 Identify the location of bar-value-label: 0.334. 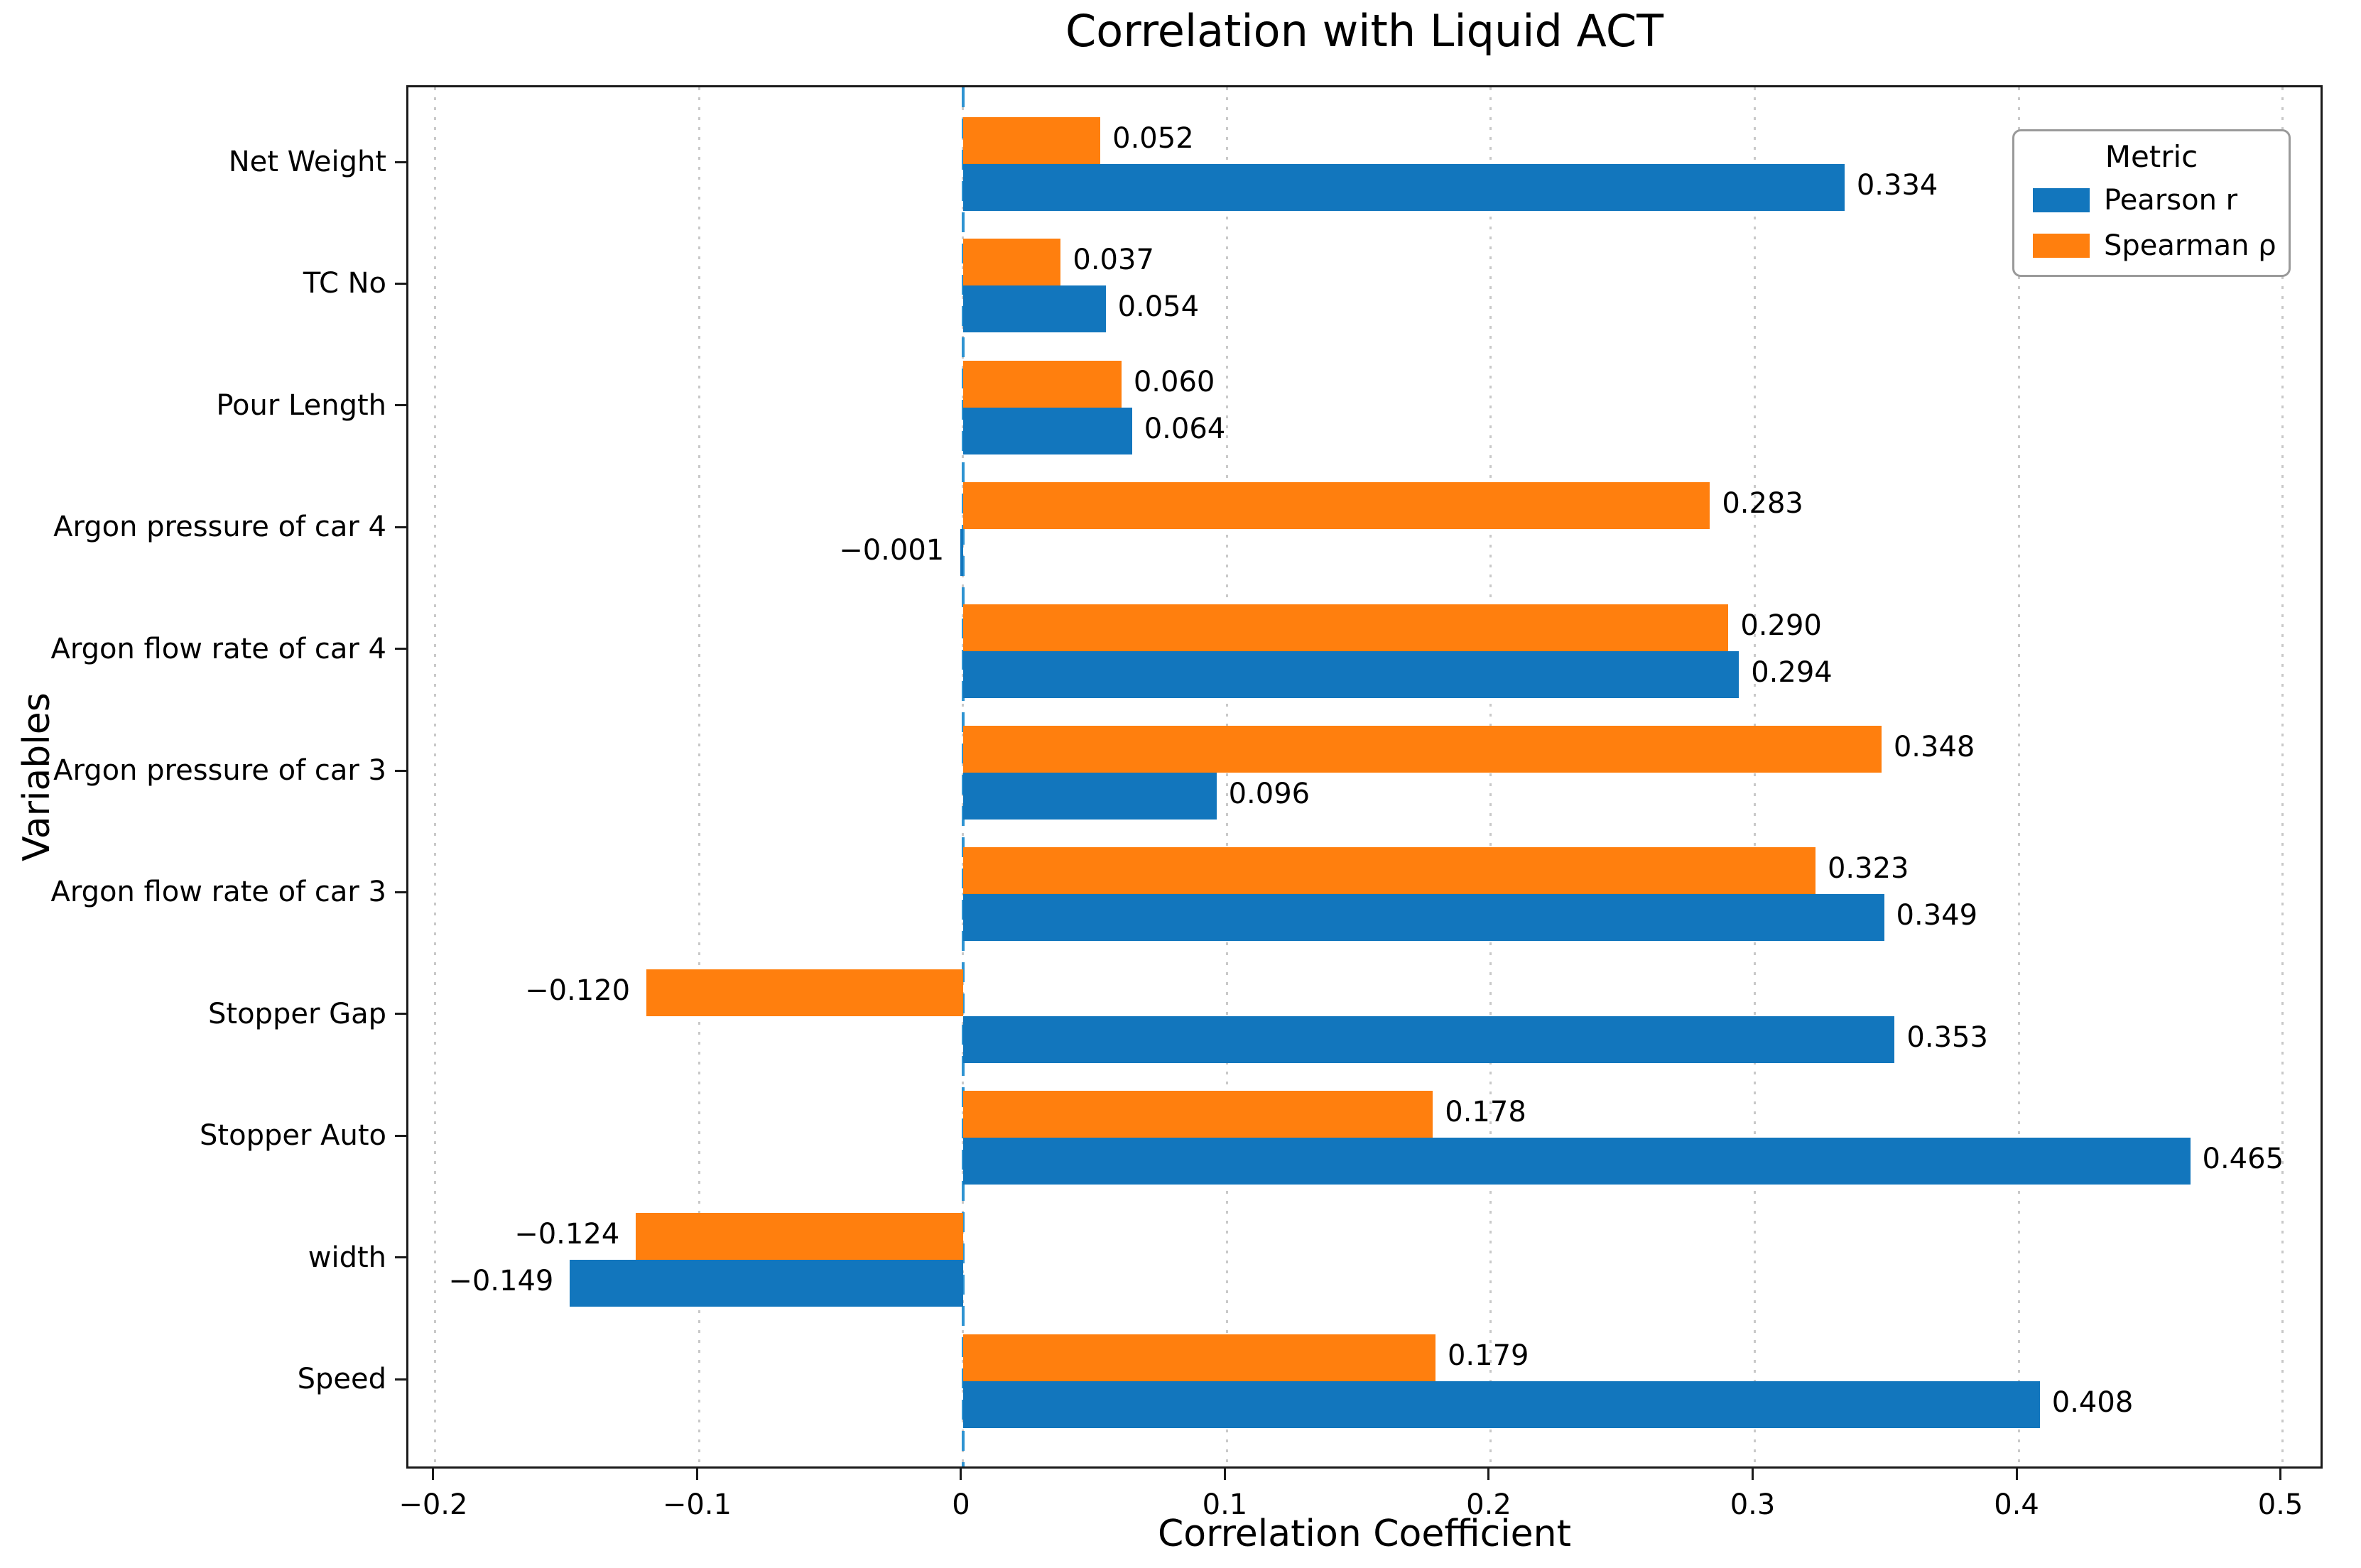
(1897, 186).